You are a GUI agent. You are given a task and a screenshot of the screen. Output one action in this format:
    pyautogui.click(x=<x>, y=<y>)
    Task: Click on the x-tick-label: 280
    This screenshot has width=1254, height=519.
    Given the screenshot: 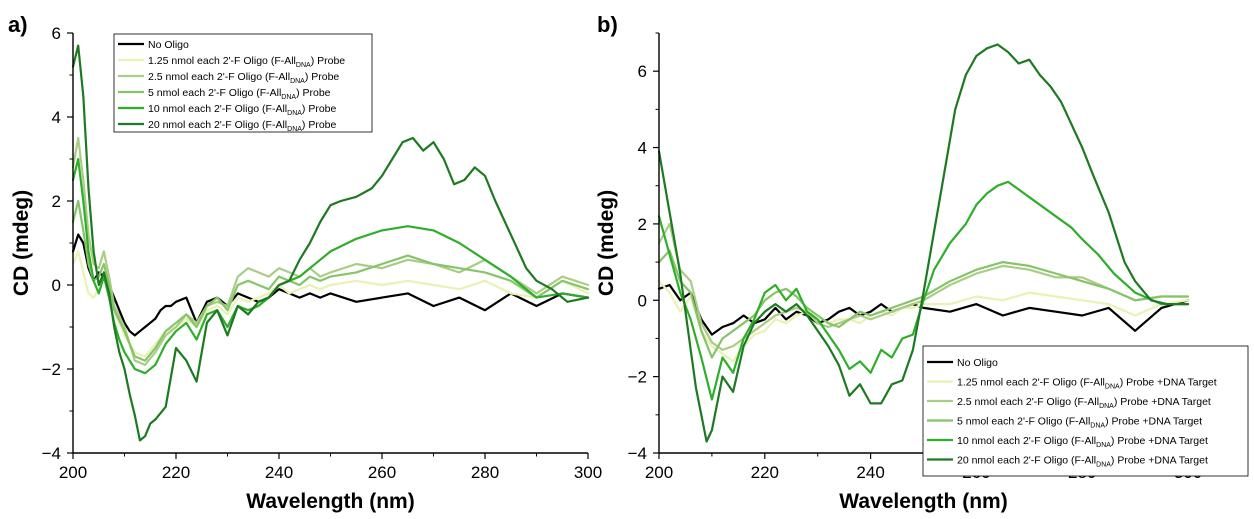 What is the action you would take?
    pyautogui.click(x=485, y=472)
    